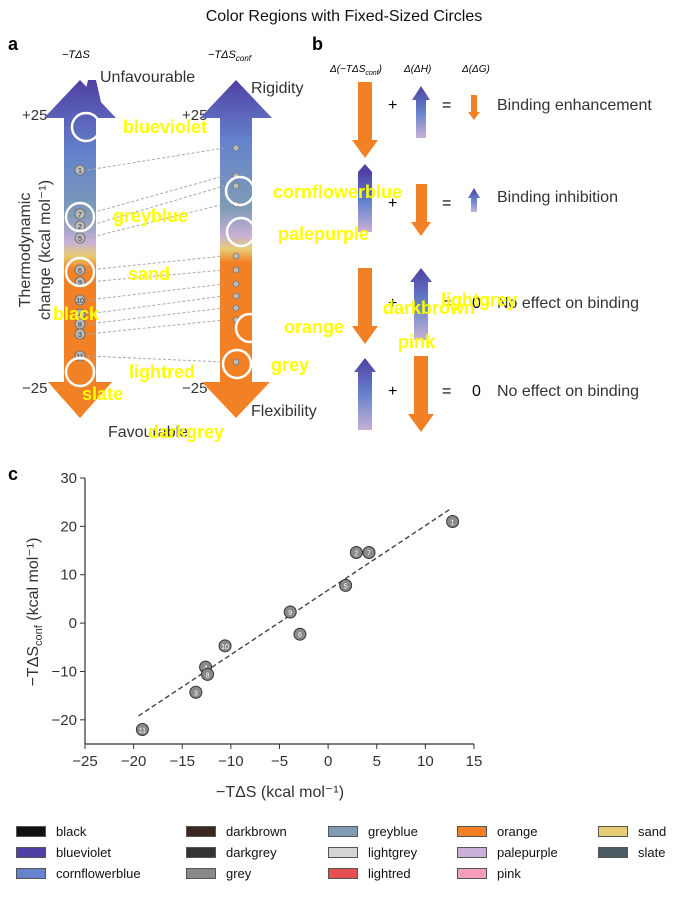 This screenshot has height=899, width=688. Describe the element at coordinates (13, 44) in the screenshot. I see `panel-a-letter: a` at that location.